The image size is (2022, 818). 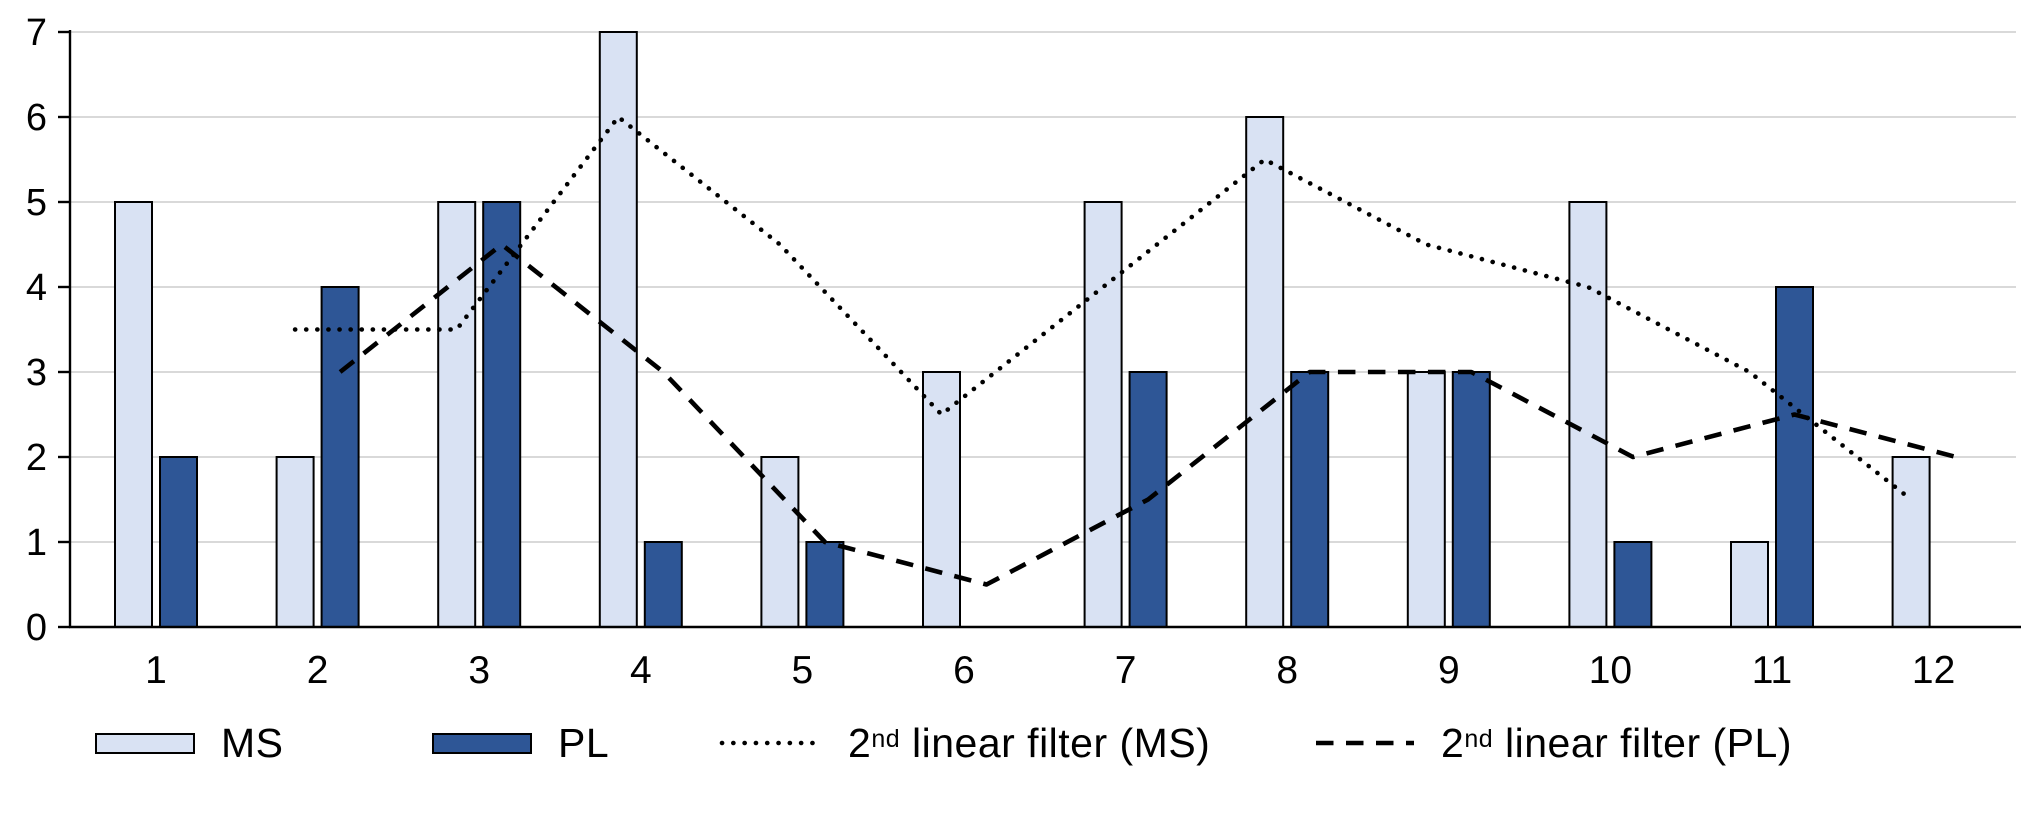 I want to click on x-axis-label-6: 6, so click(x=964, y=670).